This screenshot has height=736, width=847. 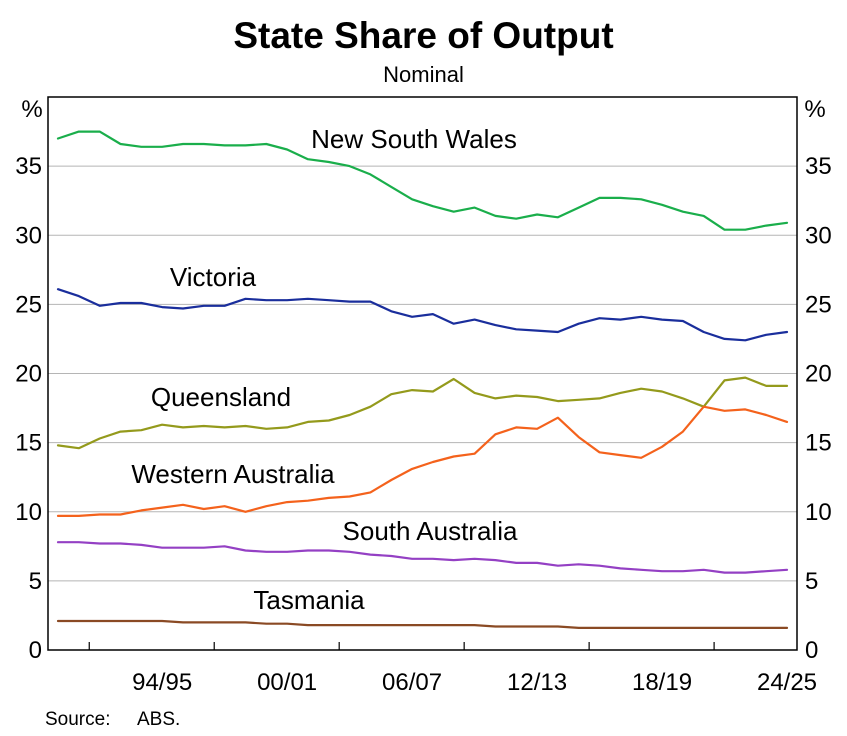 What do you see at coordinates (233, 474) in the screenshot?
I see `series-label-western-australia: Western Australia` at bounding box center [233, 474].